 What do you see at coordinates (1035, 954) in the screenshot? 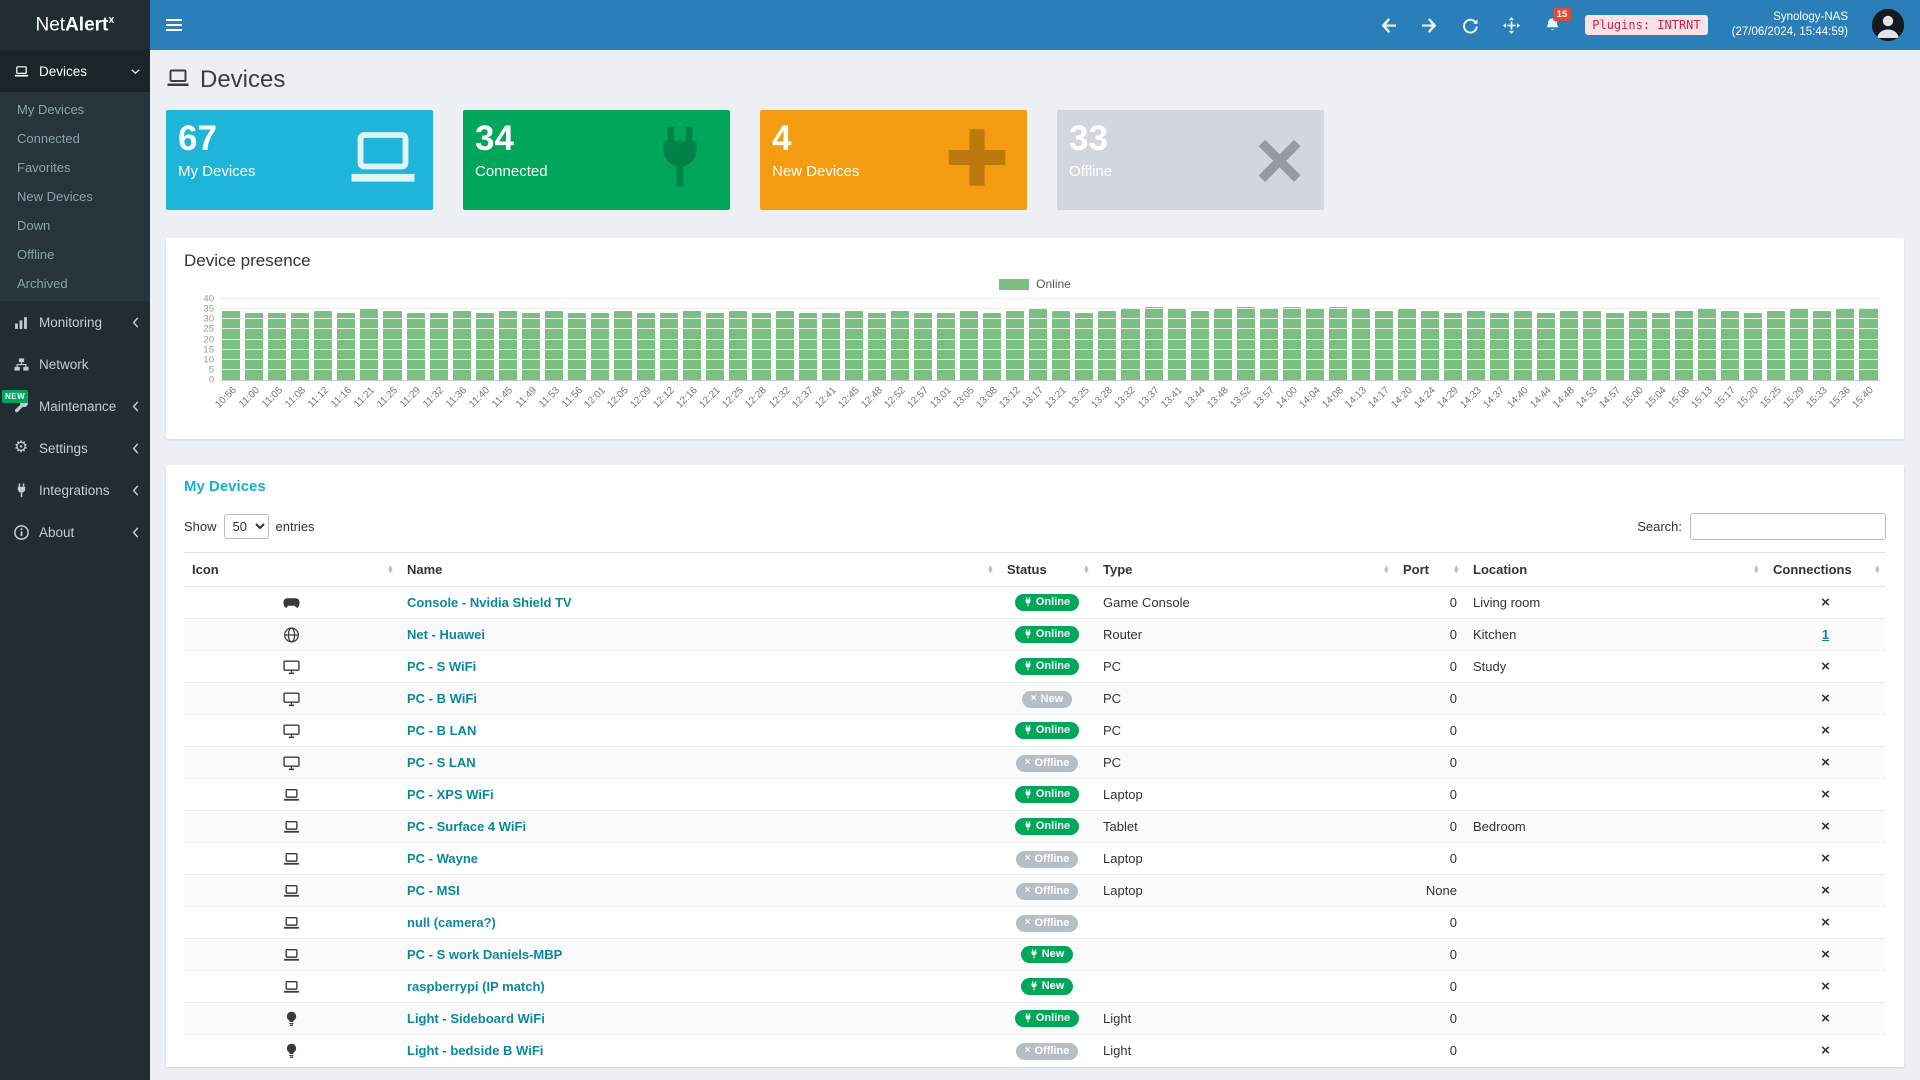
I see `table-row: PC - S work Daniels-MBP New 0 ×` at bounding box center [1035, 954].